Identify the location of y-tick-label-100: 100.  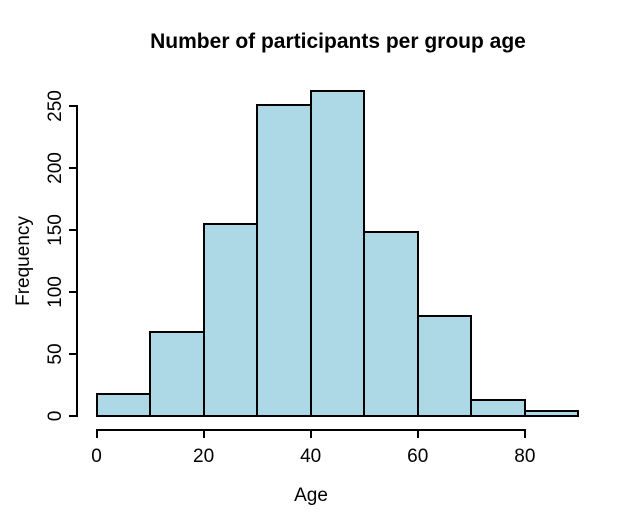
(55, 292).